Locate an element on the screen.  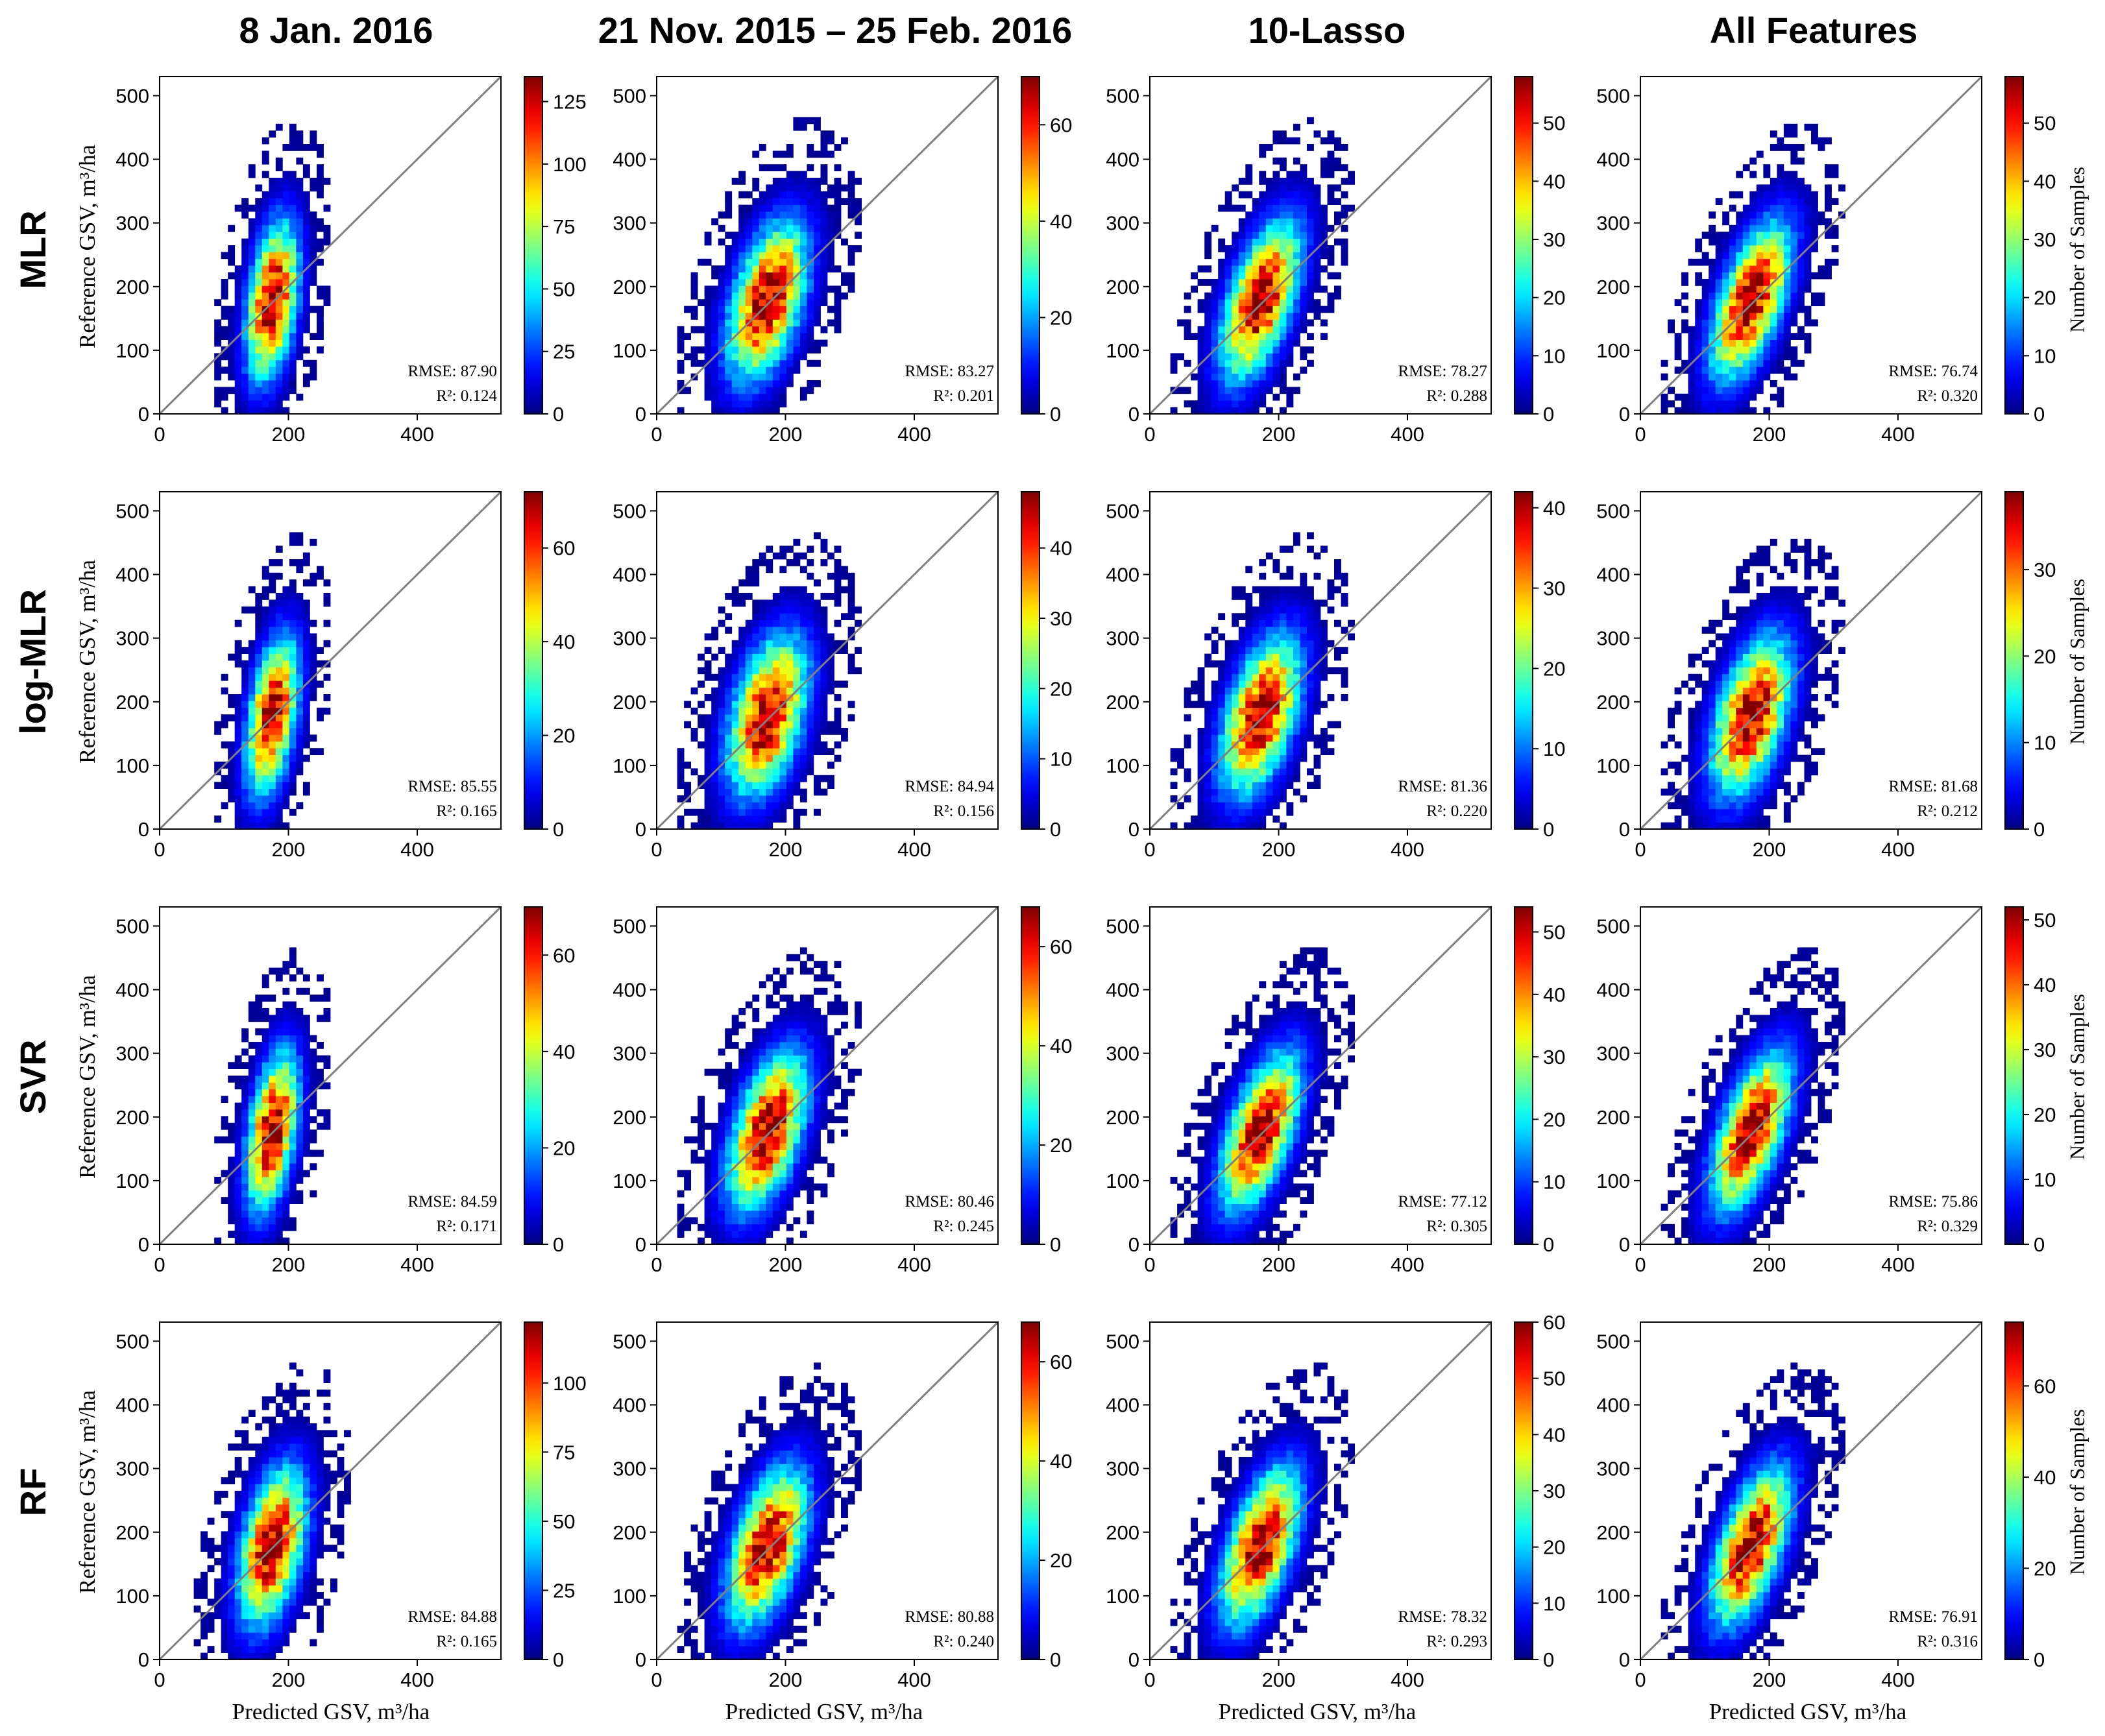
rmse-label: RMSE: 81.68 is located at coordinates (1933, 787).